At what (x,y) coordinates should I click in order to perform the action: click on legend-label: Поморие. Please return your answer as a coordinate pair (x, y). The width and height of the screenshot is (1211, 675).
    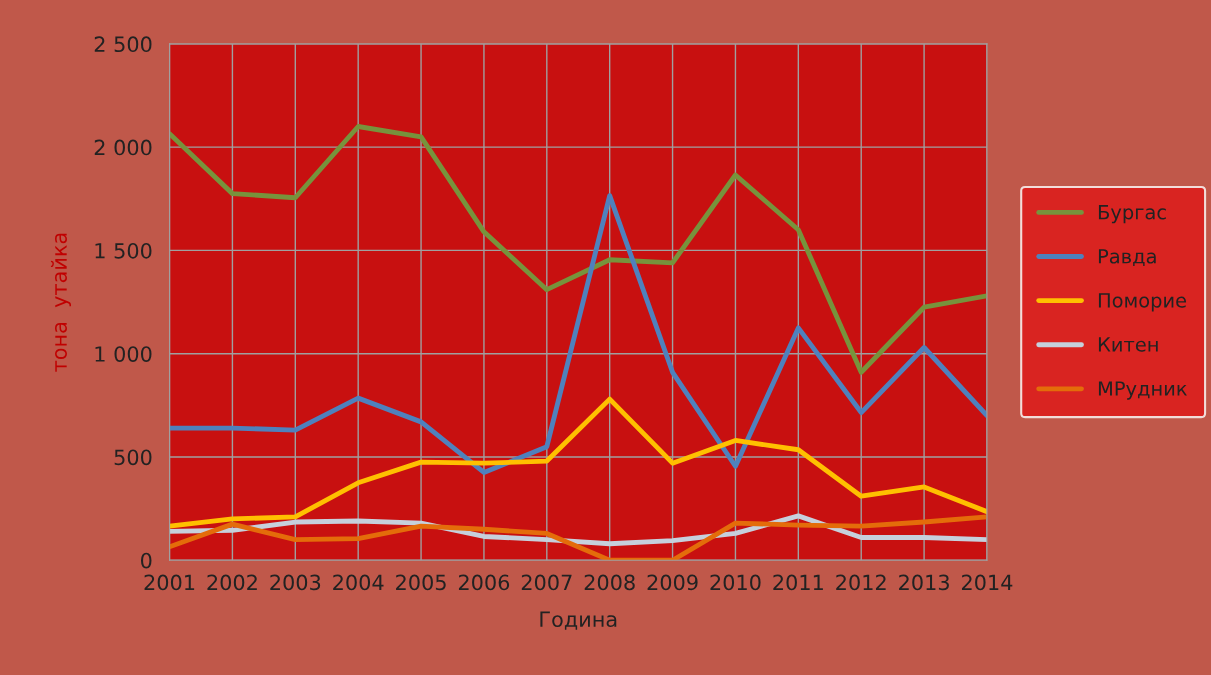
    Looking at the image, I should click on (1142, 302).